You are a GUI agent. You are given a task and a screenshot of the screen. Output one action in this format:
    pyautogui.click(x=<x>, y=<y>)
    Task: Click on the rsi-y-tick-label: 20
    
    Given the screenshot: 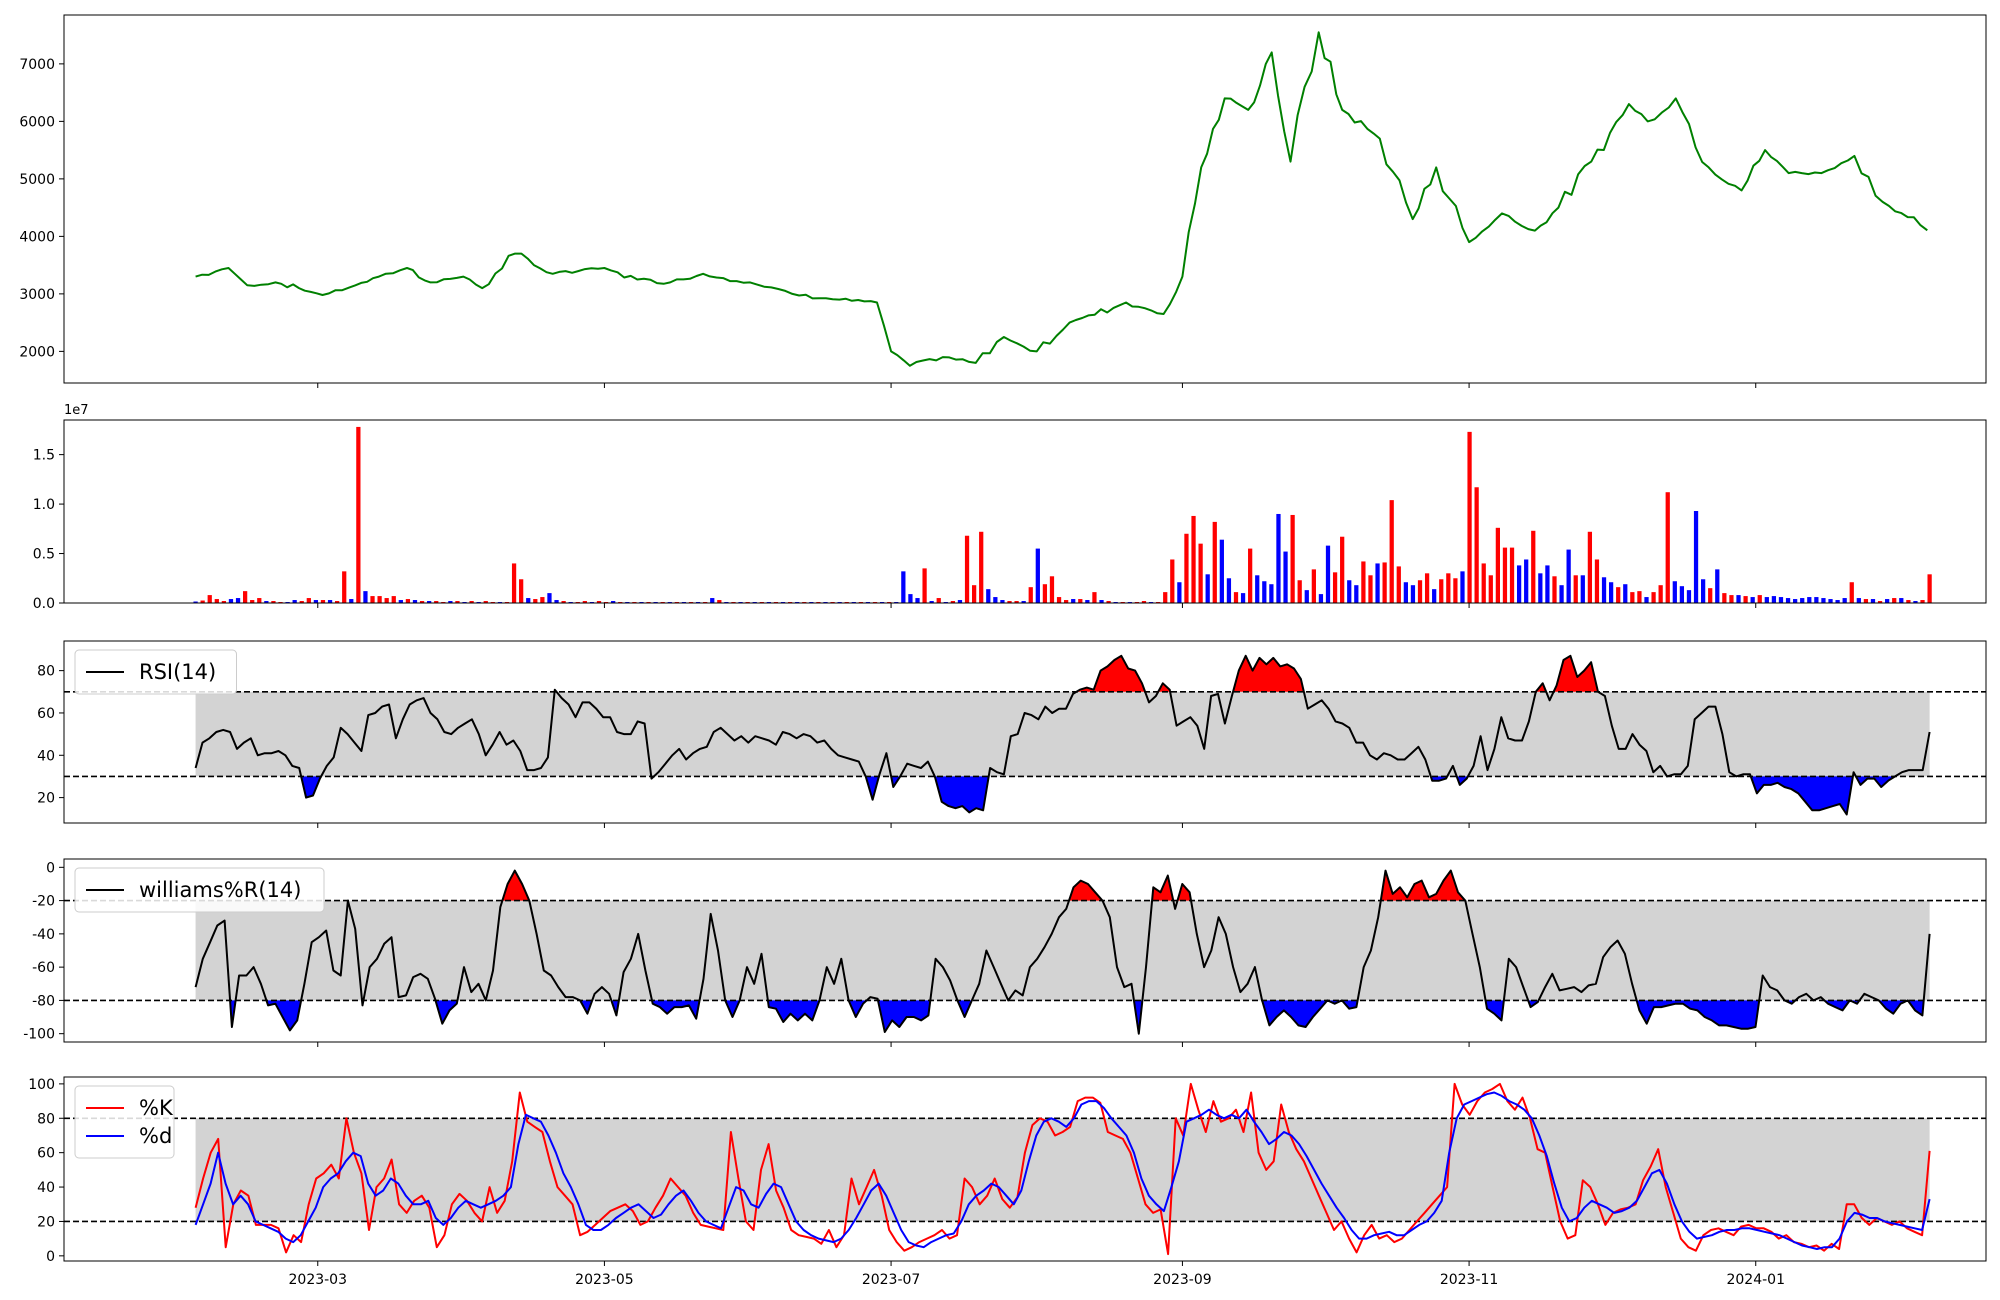 What is the action you would take?
    pyautogui.click(x=46, y=799)
    